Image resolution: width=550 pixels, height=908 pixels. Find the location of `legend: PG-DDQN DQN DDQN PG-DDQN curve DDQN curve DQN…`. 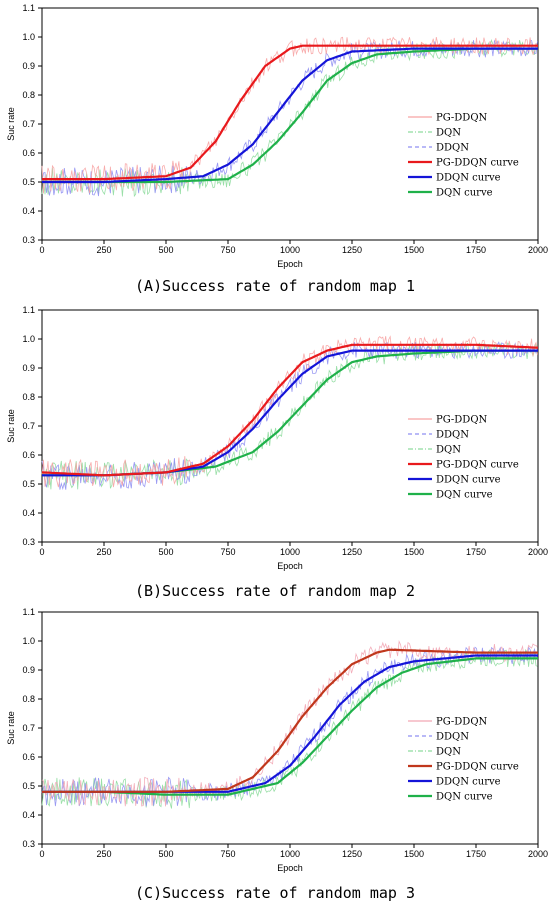

legend: PG-DDQN DQN DDQN PG-DDQN curve DDQN curve DQN… is located at coordinates (467, 156).